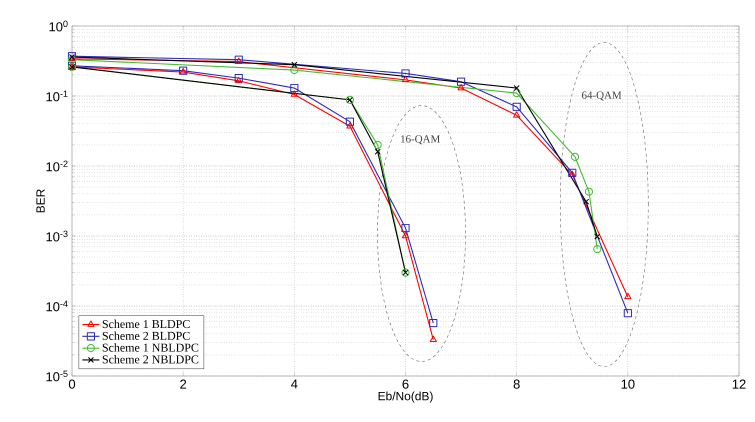 Image resolution: width=755 pixels, height=422 pixels. What do you see at coordinates (628, 384) in the screenshot?
I see `x-tick-label: 10` at bounding box center [628, 384].